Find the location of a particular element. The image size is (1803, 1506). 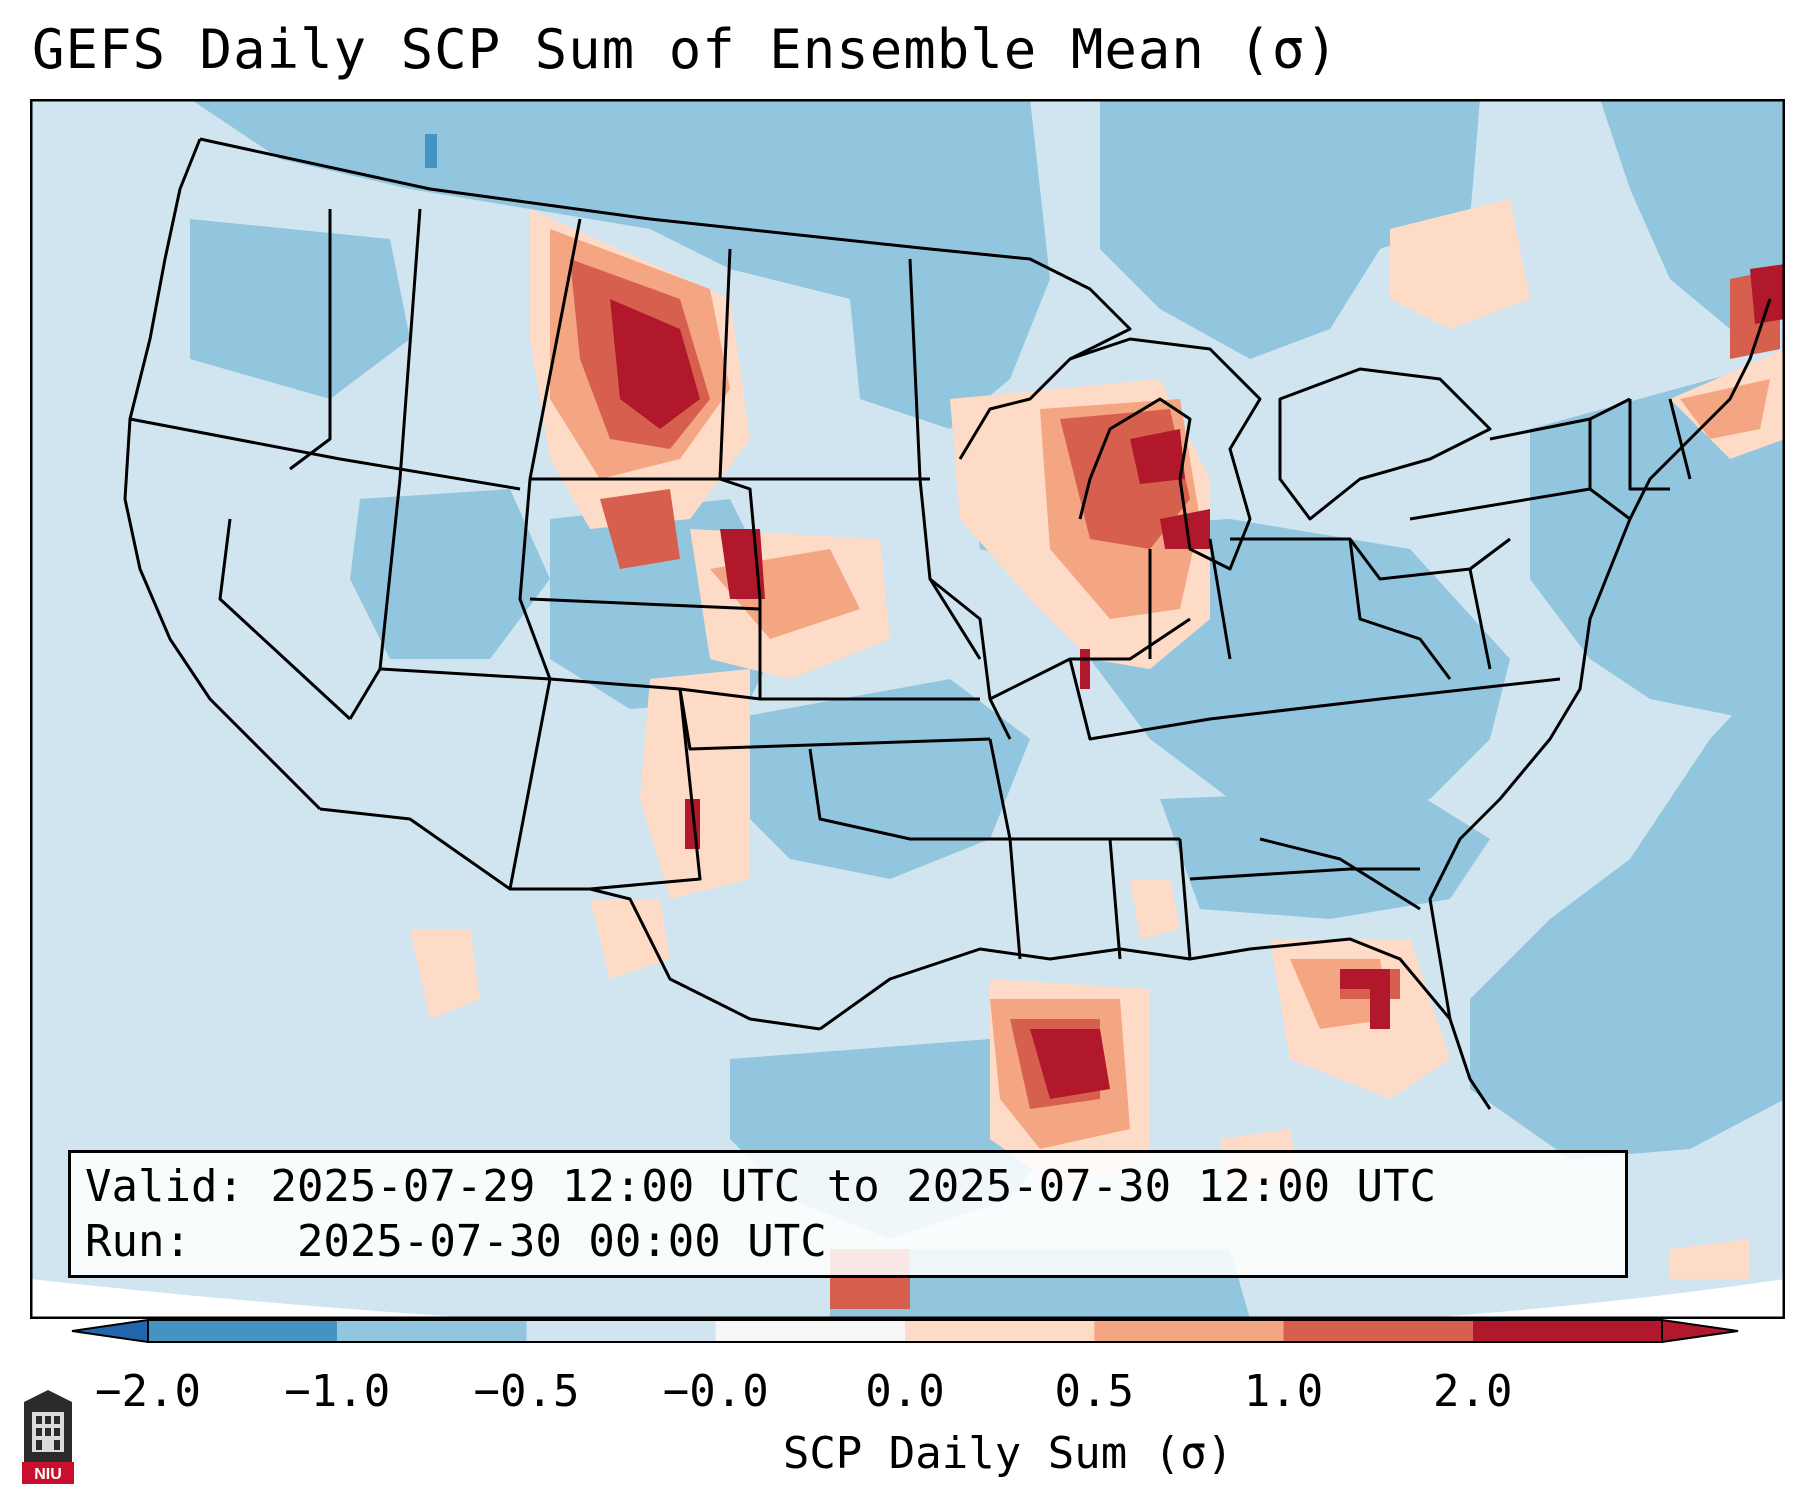

colorbar-extend-high is located at coordinates (1700, 1331).